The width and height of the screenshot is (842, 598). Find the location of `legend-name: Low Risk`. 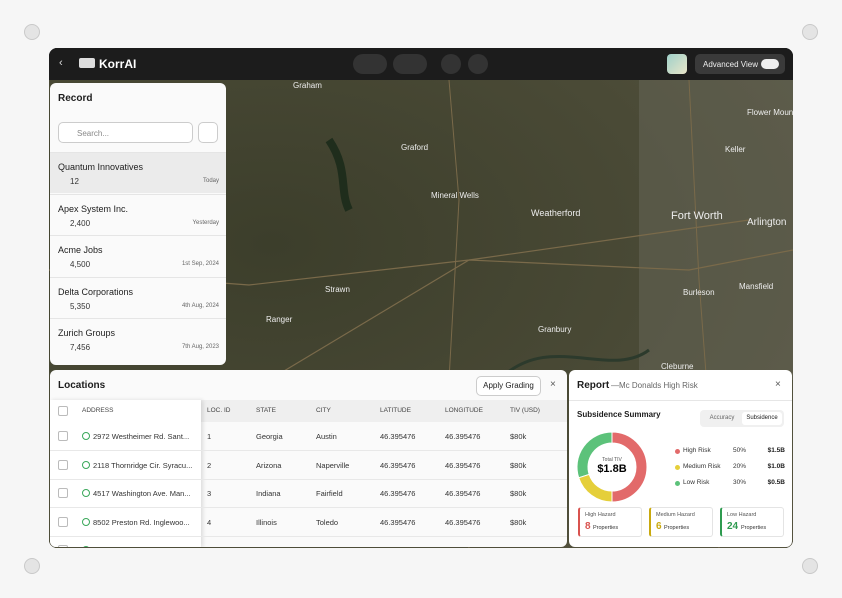

legend-name: Low Risk is located at coordinates (696, 482).